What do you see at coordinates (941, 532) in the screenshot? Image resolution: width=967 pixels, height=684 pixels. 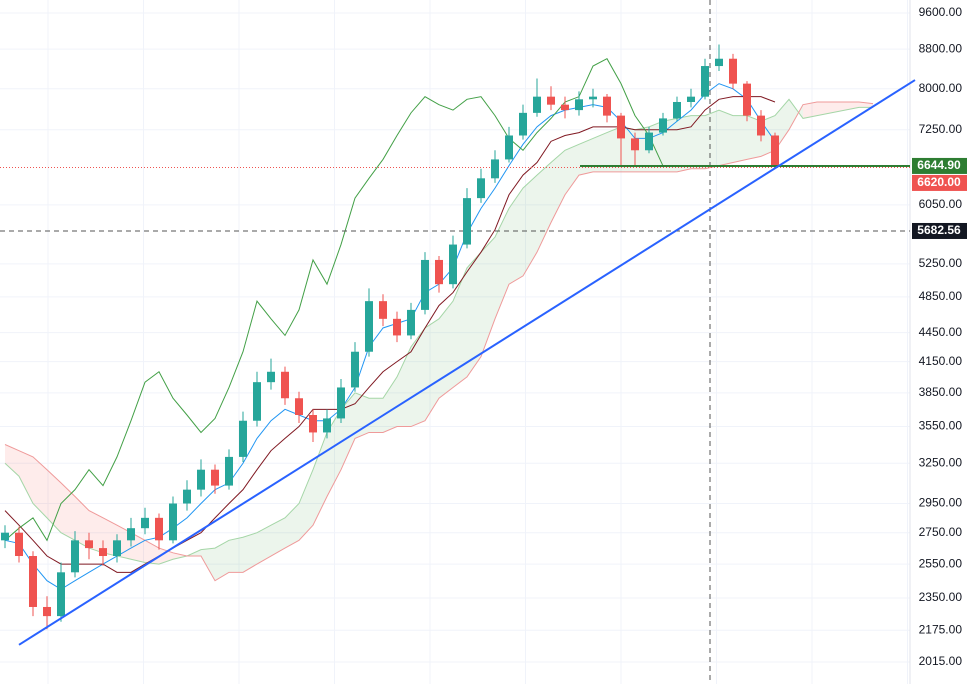 I see `y-tick-label: 2750.00` at bounding box center [941, 532].